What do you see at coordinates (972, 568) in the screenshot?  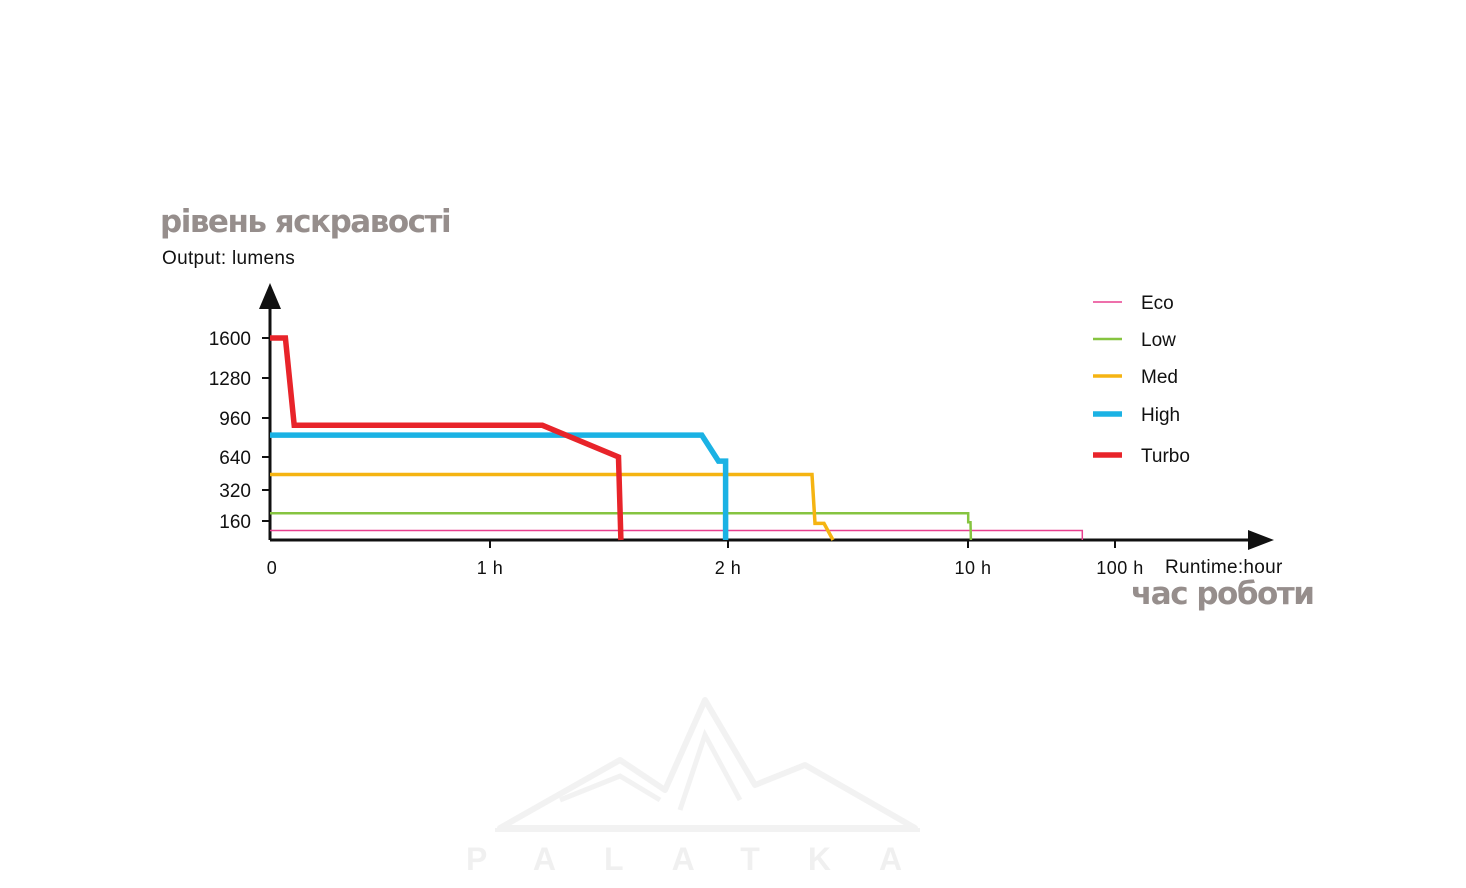 I see `x-tick-label-3: 10 h` at bounding box center [972, 568].